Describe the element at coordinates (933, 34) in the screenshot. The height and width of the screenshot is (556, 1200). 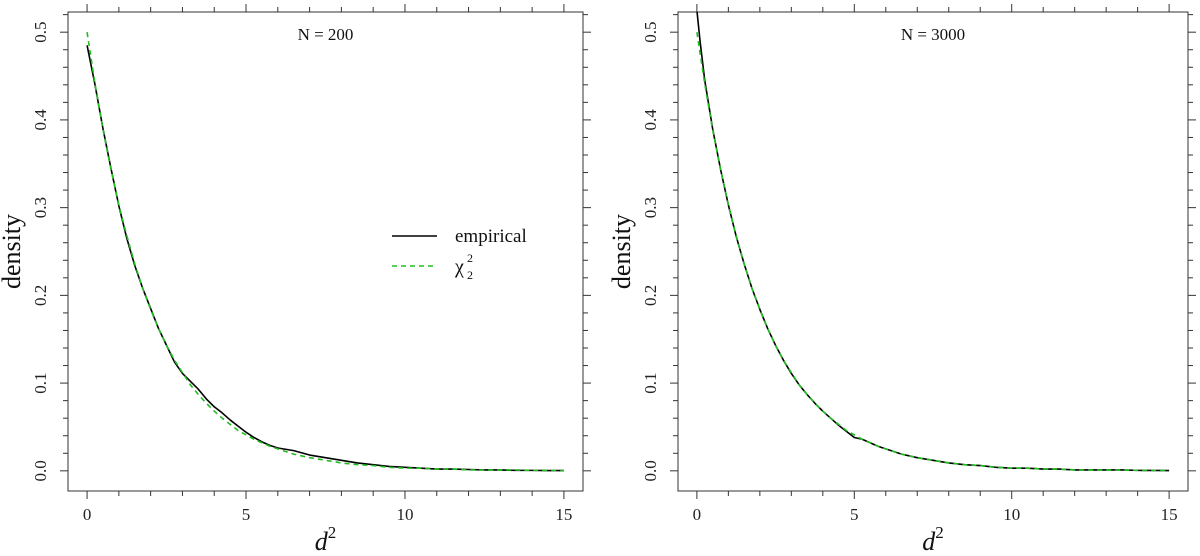
I see `panel-title: N = 3000` at that location.